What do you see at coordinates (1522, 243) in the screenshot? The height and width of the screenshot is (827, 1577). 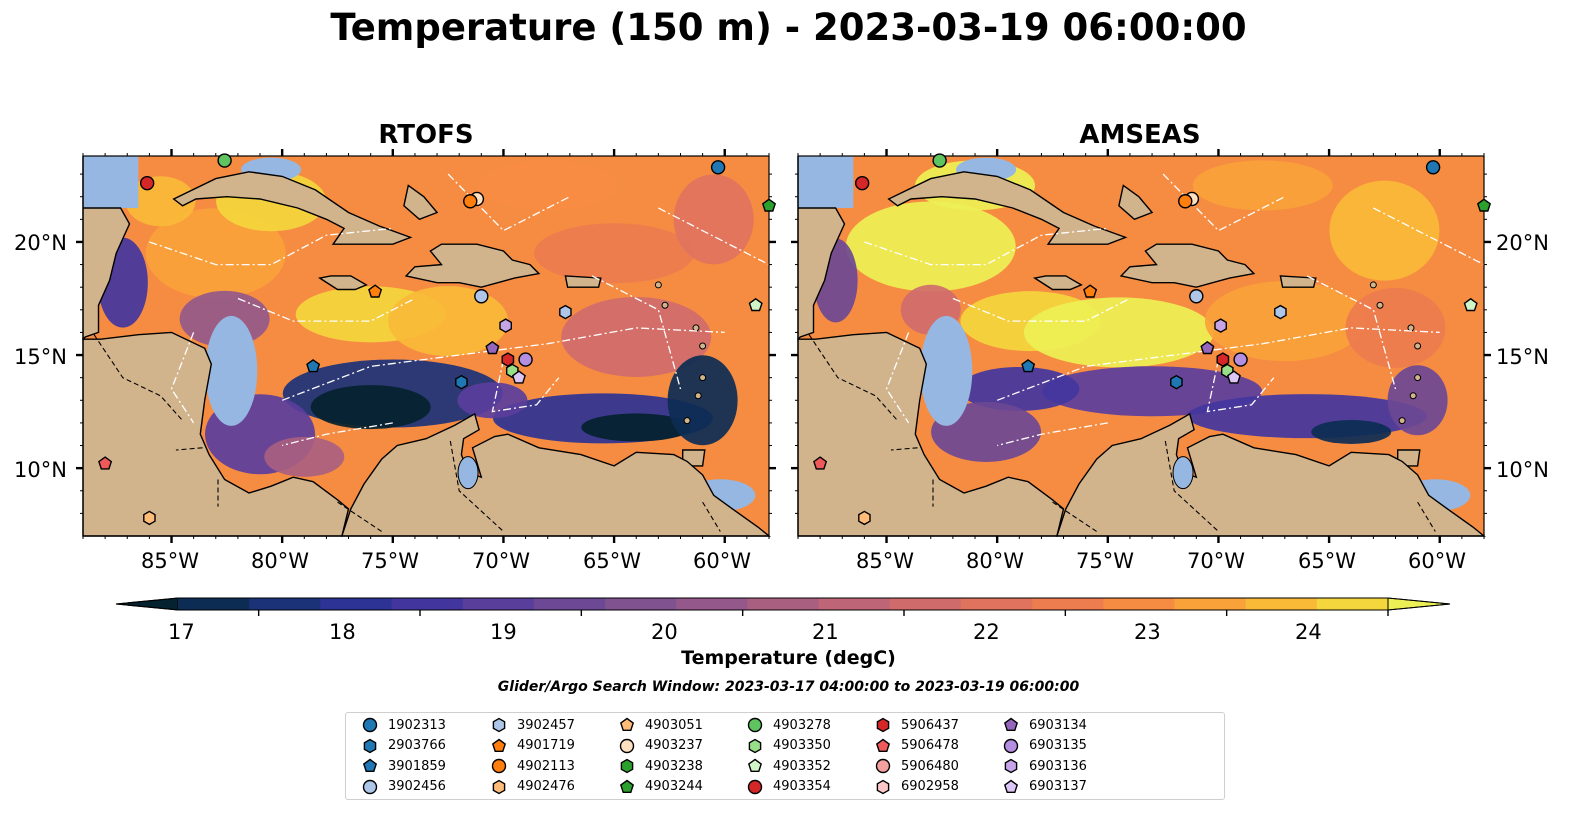 I see `lat-tick-label-right: 20°N` at bounding box center [1522, 243].